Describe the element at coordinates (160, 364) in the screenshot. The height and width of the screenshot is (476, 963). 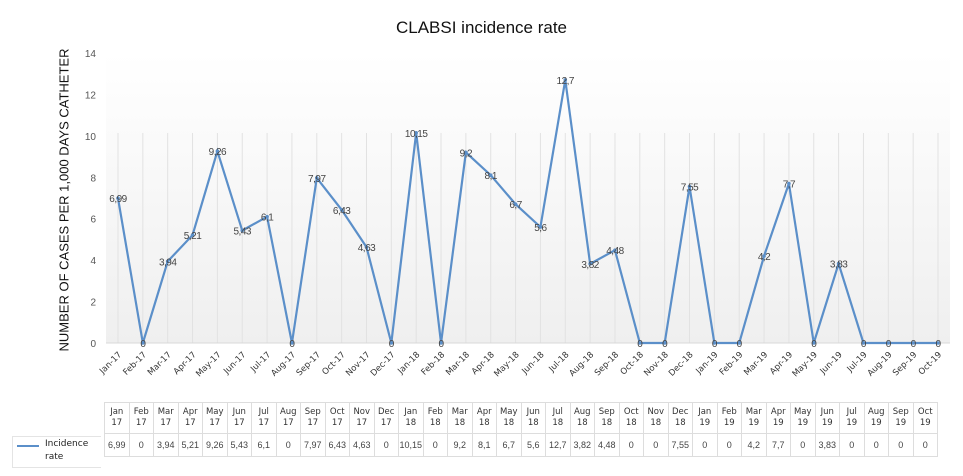
I see `x-tick-label: Mar-17` at that location.